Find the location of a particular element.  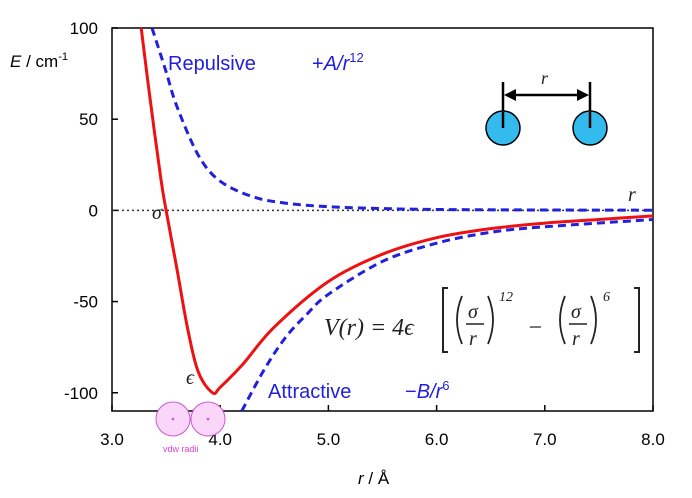

r-axis-annotation: r is located at coordinates (632, 195).